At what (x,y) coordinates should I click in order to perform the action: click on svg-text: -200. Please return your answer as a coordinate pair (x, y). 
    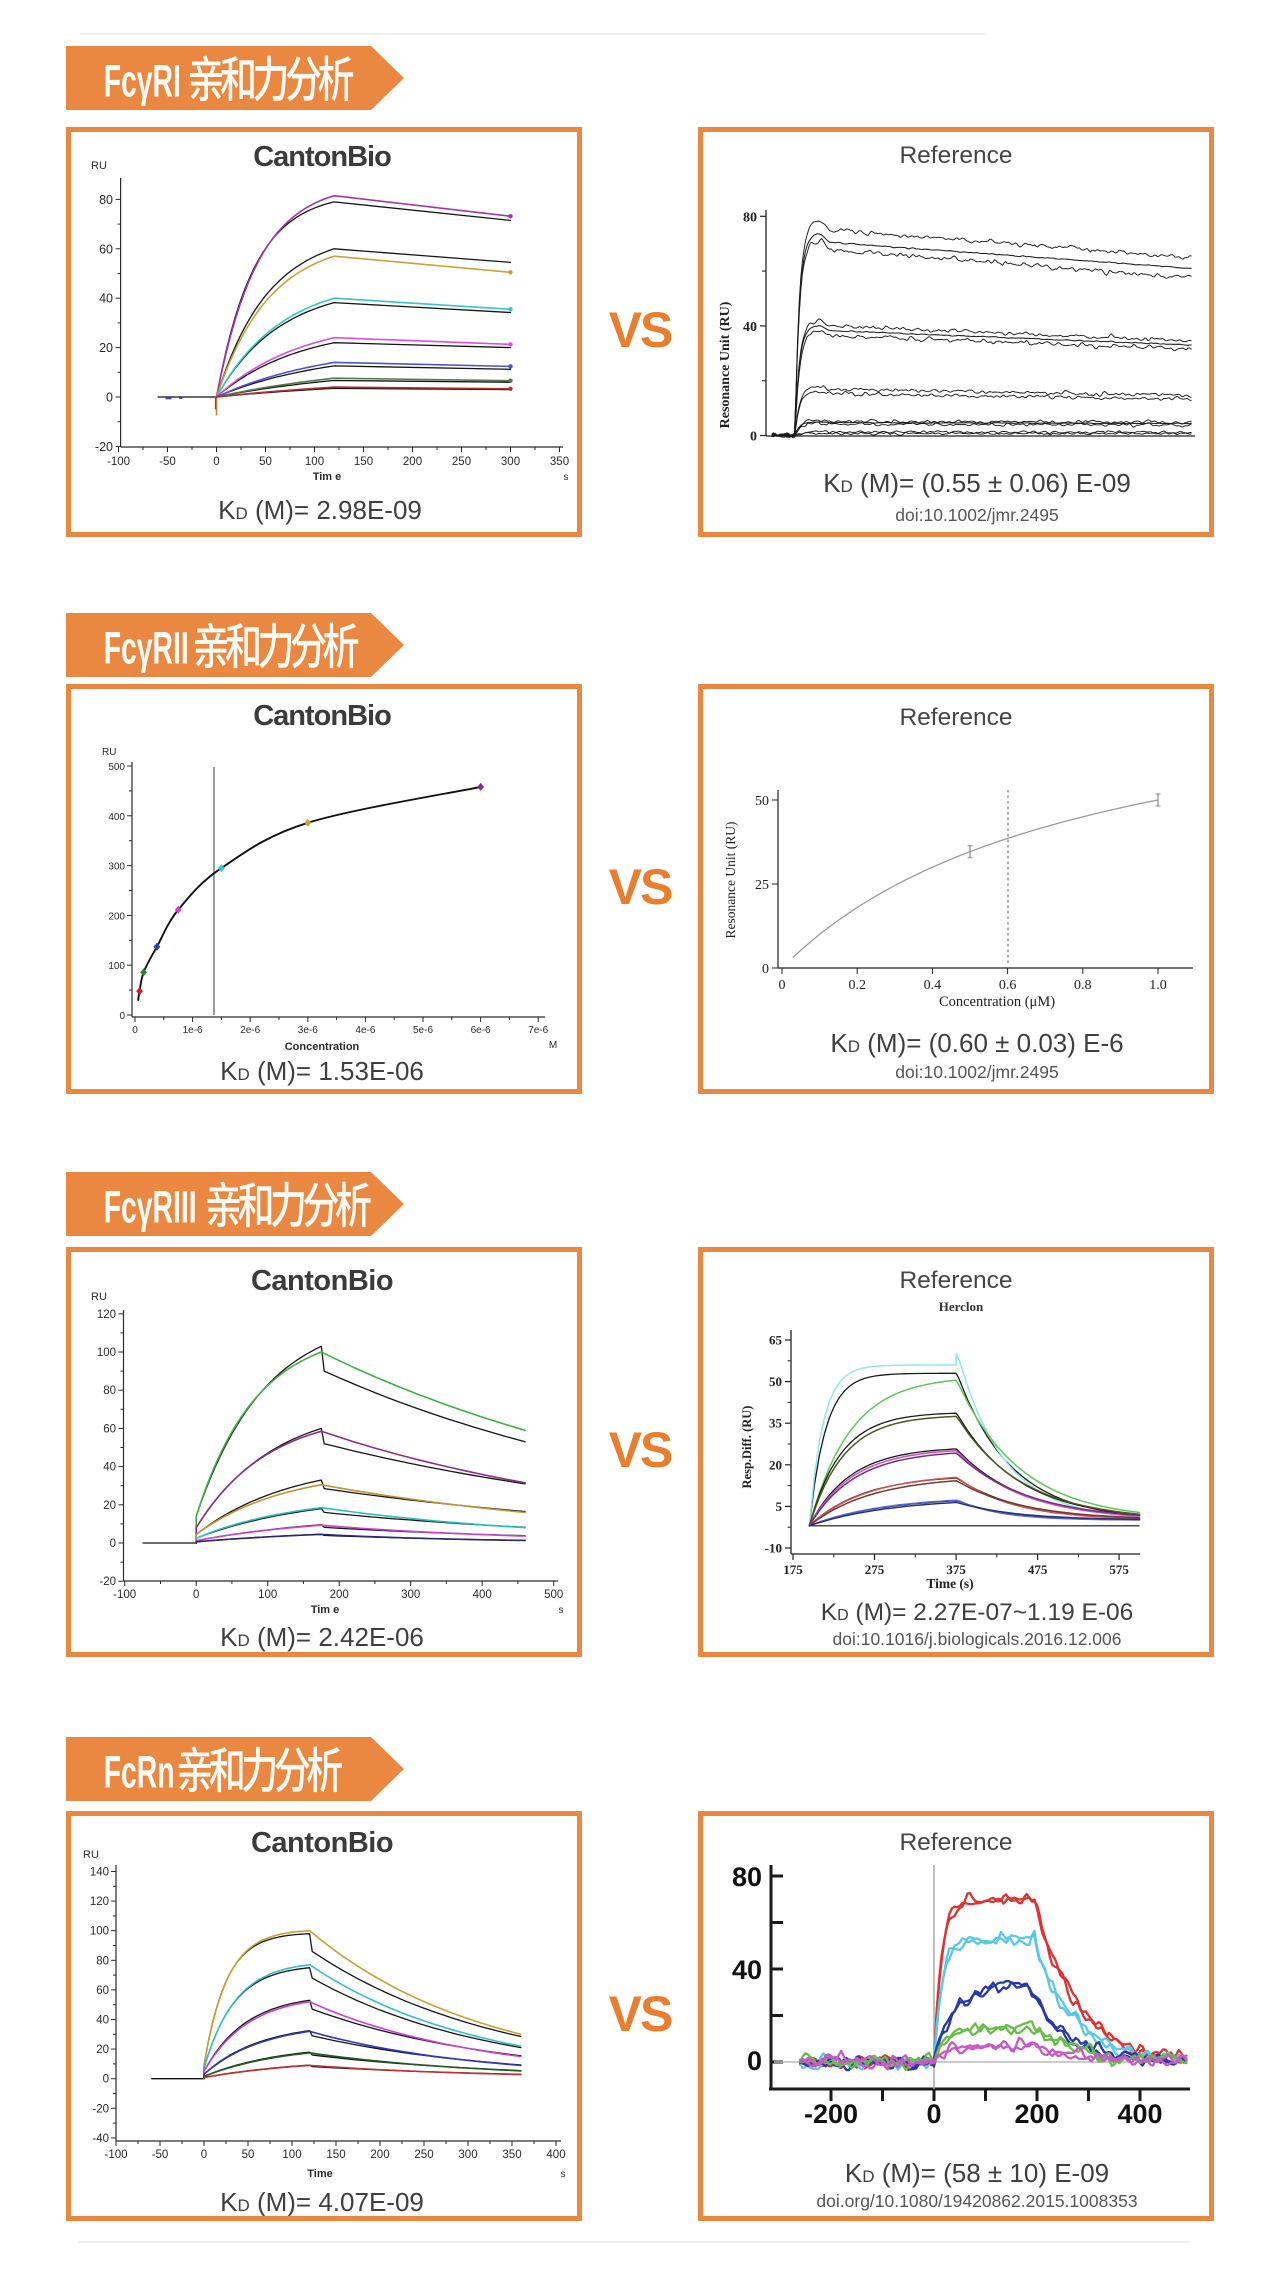
    Looking at the image, I should click on (831, 2114).